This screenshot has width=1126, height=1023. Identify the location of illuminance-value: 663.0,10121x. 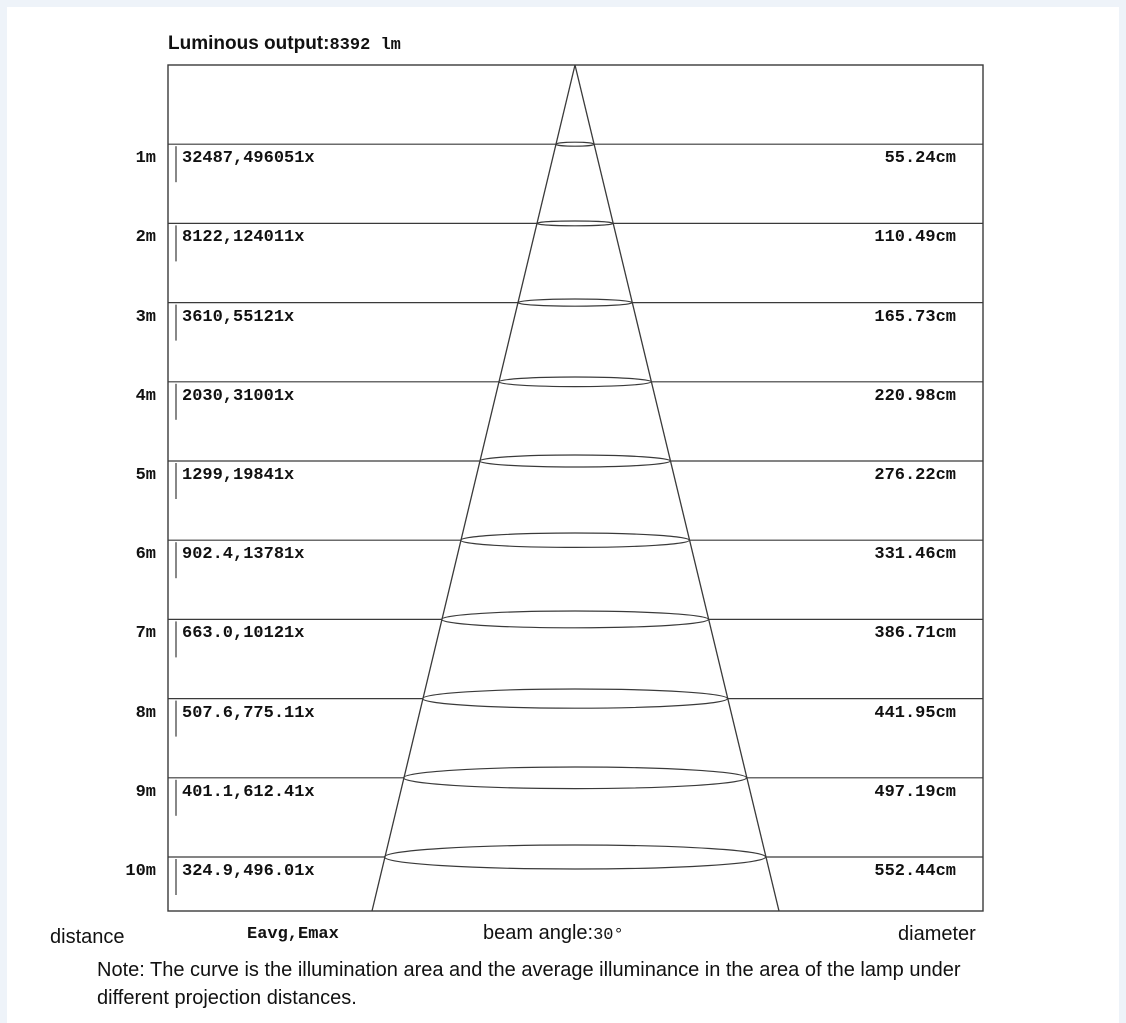
(243, 634).